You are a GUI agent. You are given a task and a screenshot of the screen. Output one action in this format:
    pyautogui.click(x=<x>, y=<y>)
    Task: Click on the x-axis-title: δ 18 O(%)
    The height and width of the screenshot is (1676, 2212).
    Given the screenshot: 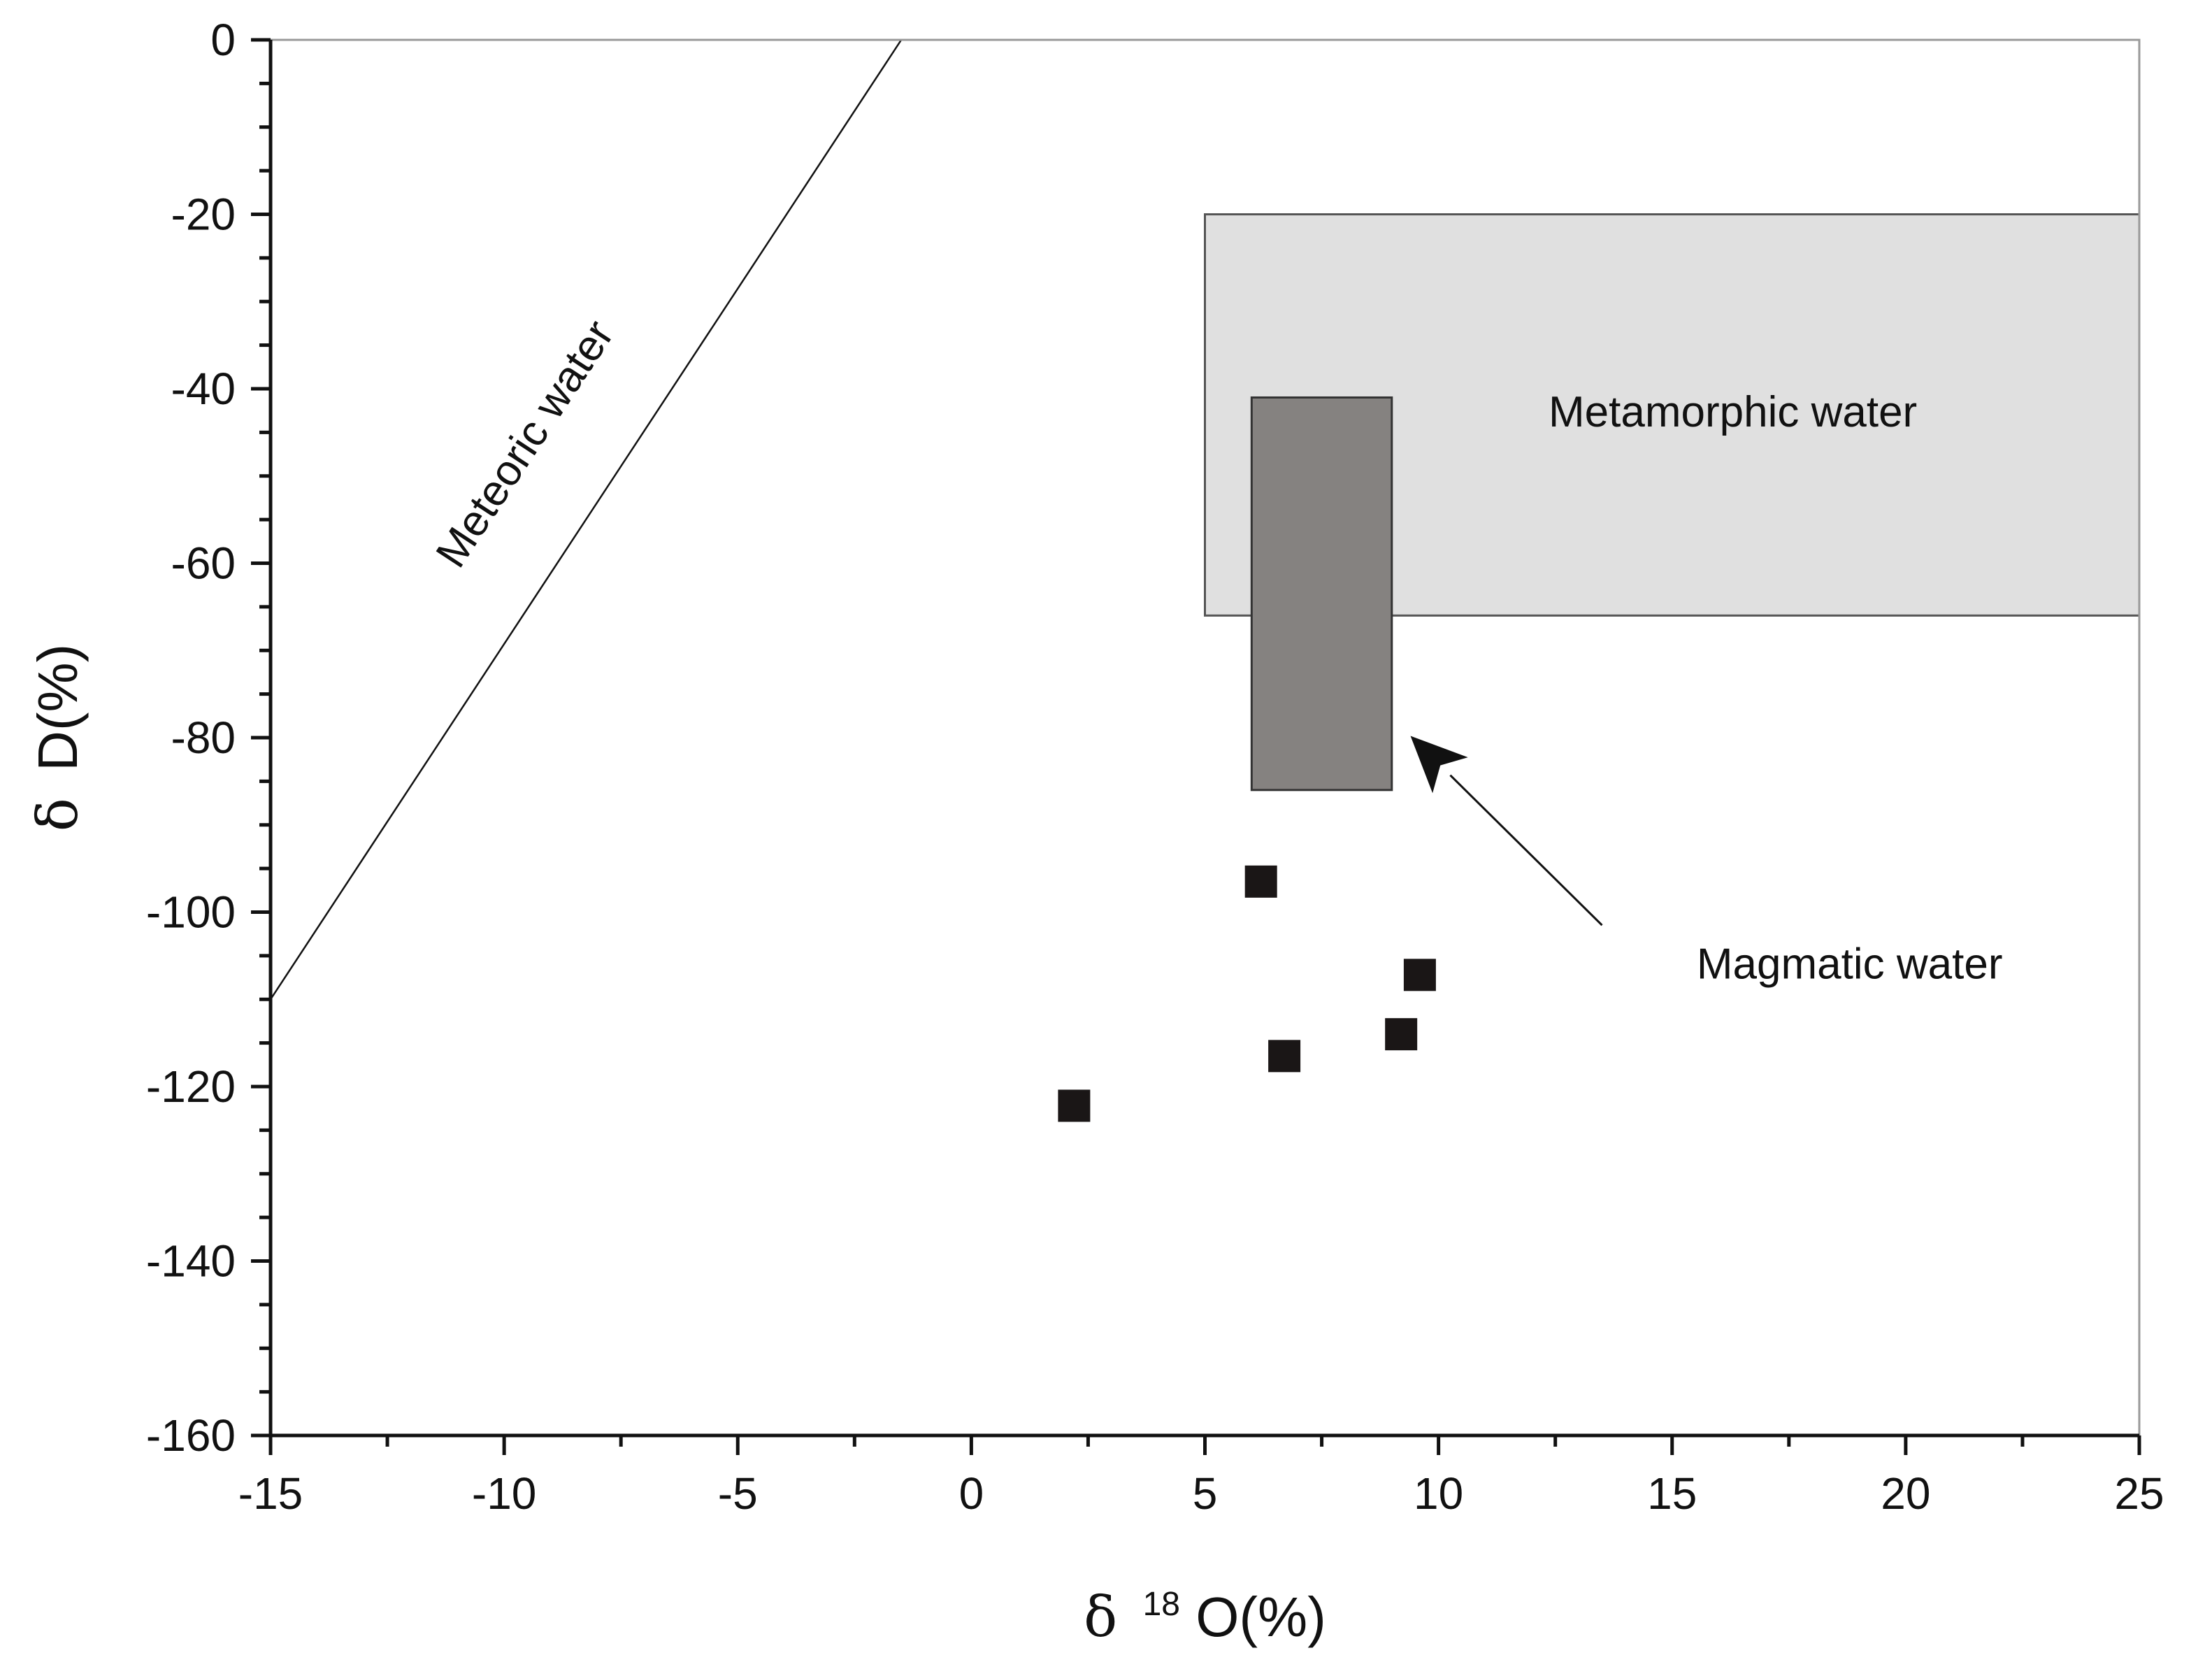 What is the action you would take?
    pyautogui.click(x=1205, y=1607)
    